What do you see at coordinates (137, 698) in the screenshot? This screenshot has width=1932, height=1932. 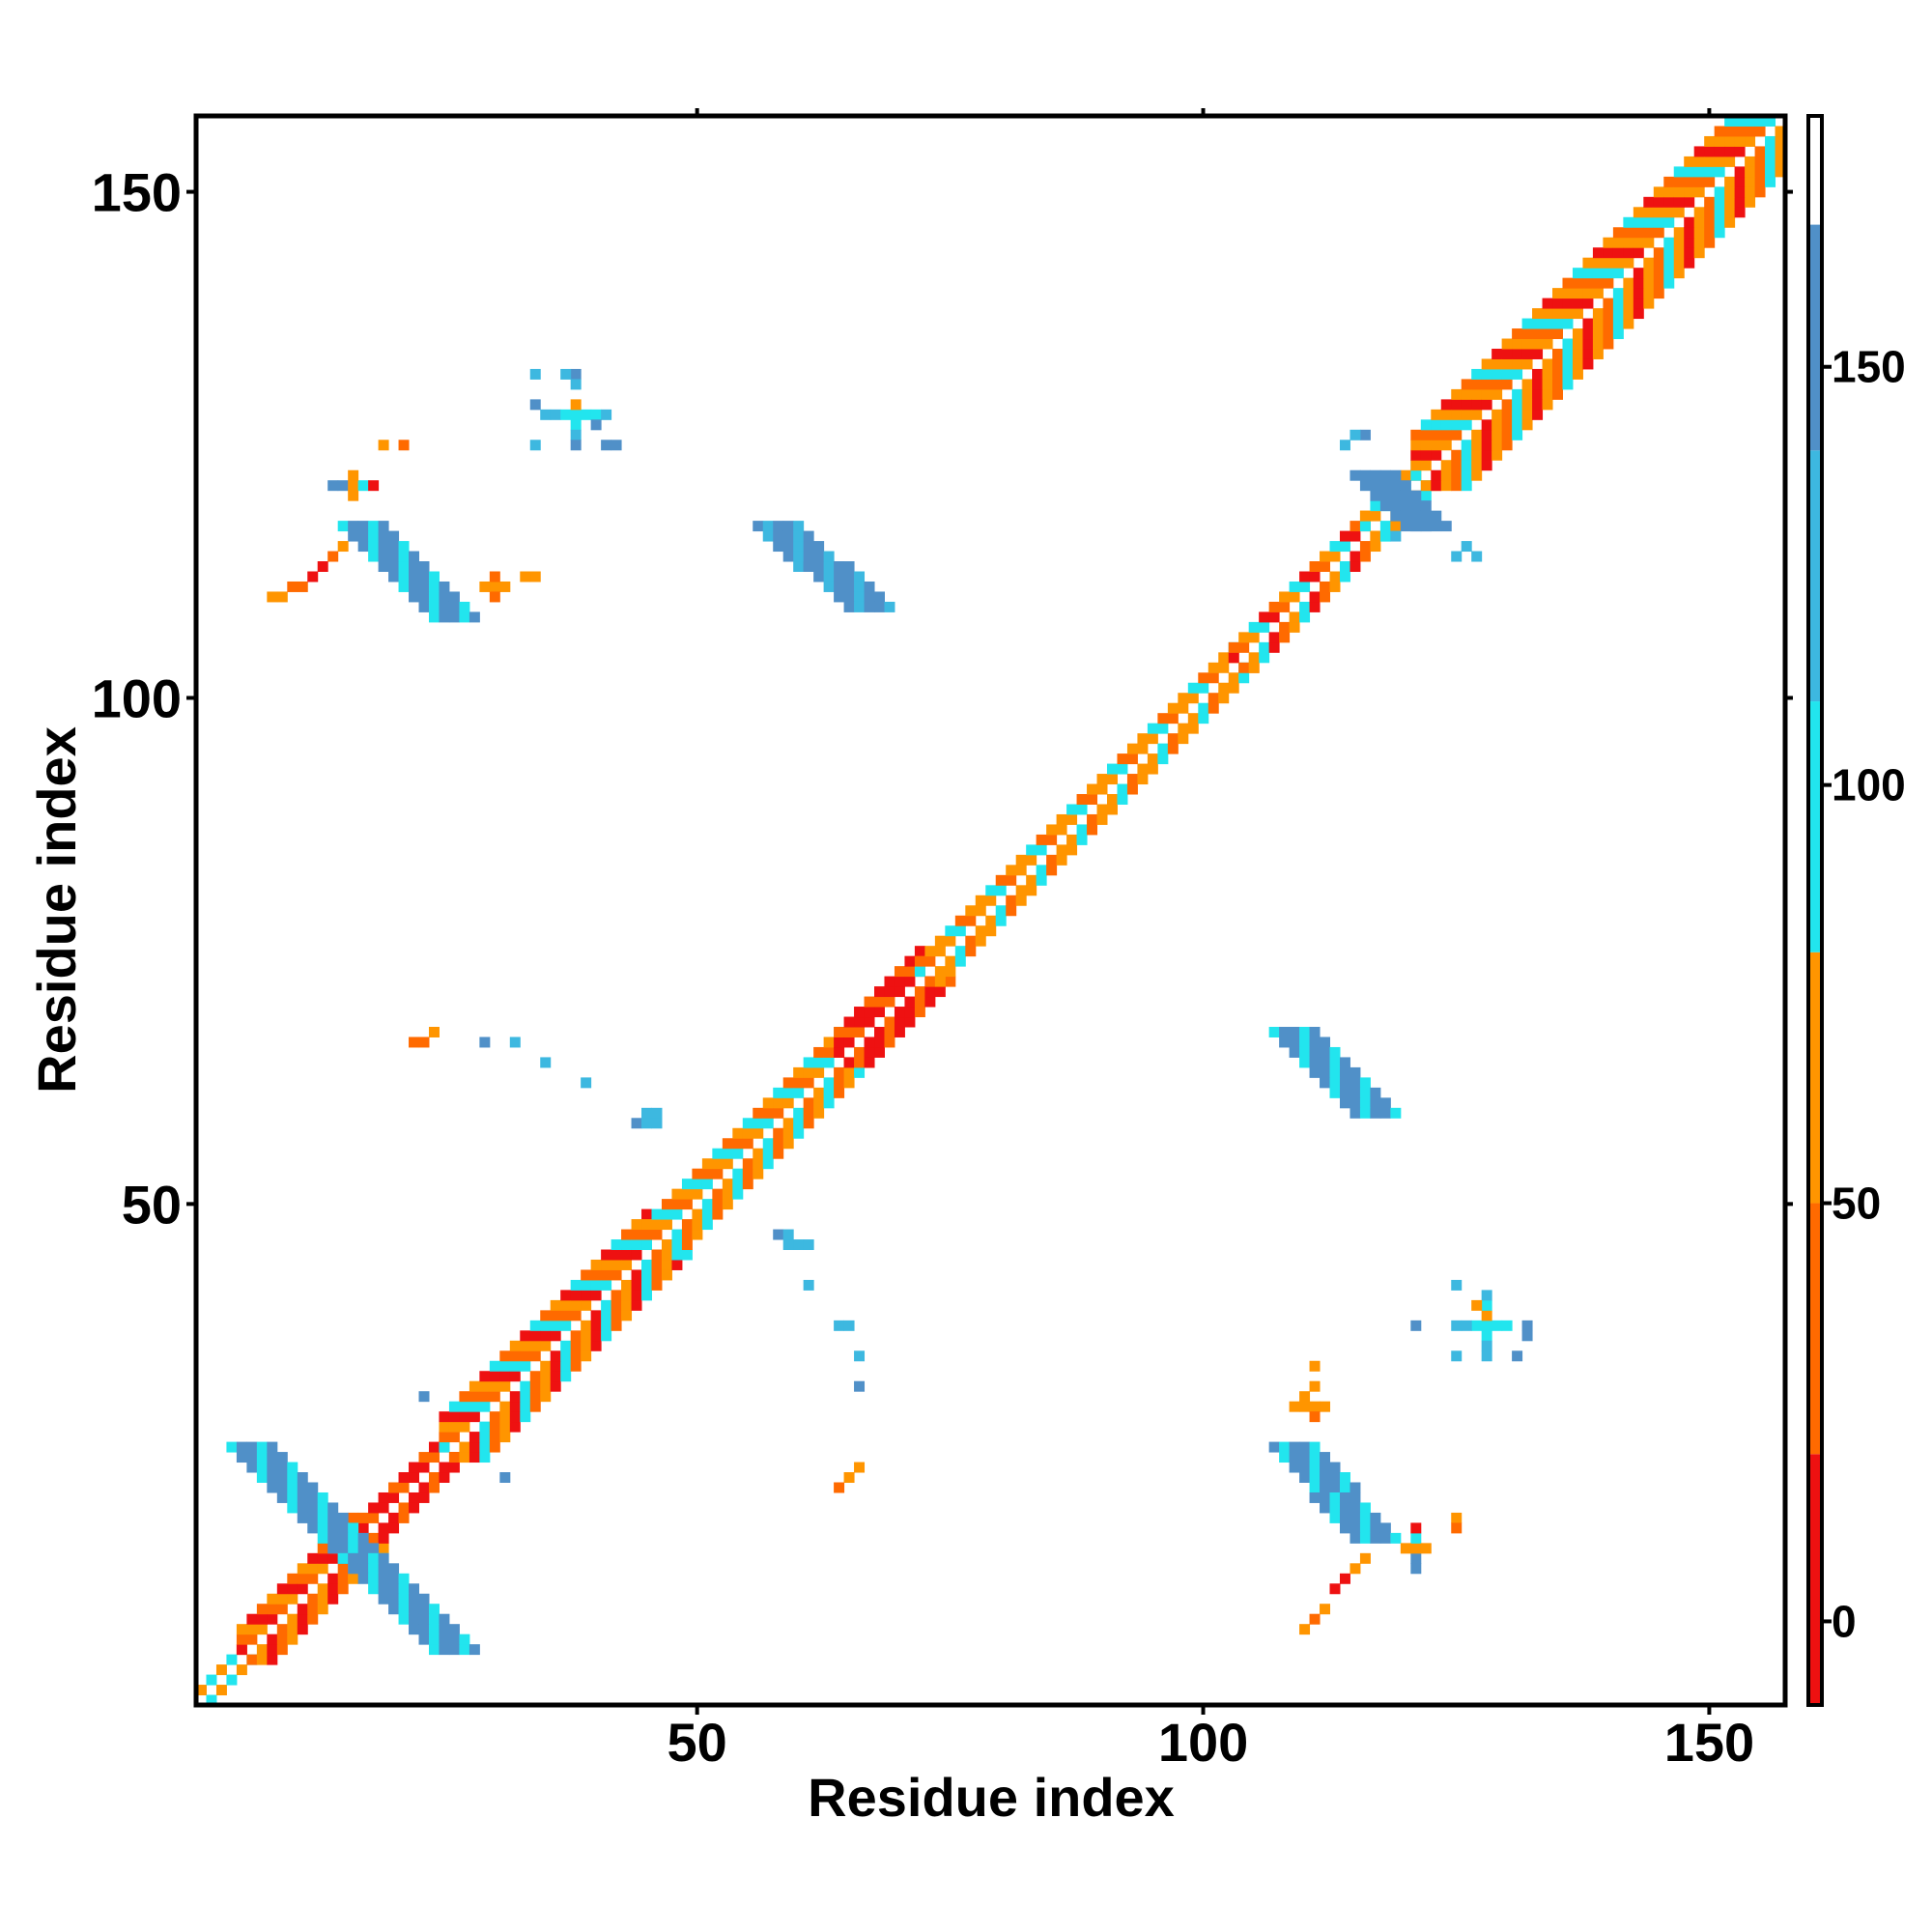 I see `y-tick-label: 100` at bounding box center [137, 698].